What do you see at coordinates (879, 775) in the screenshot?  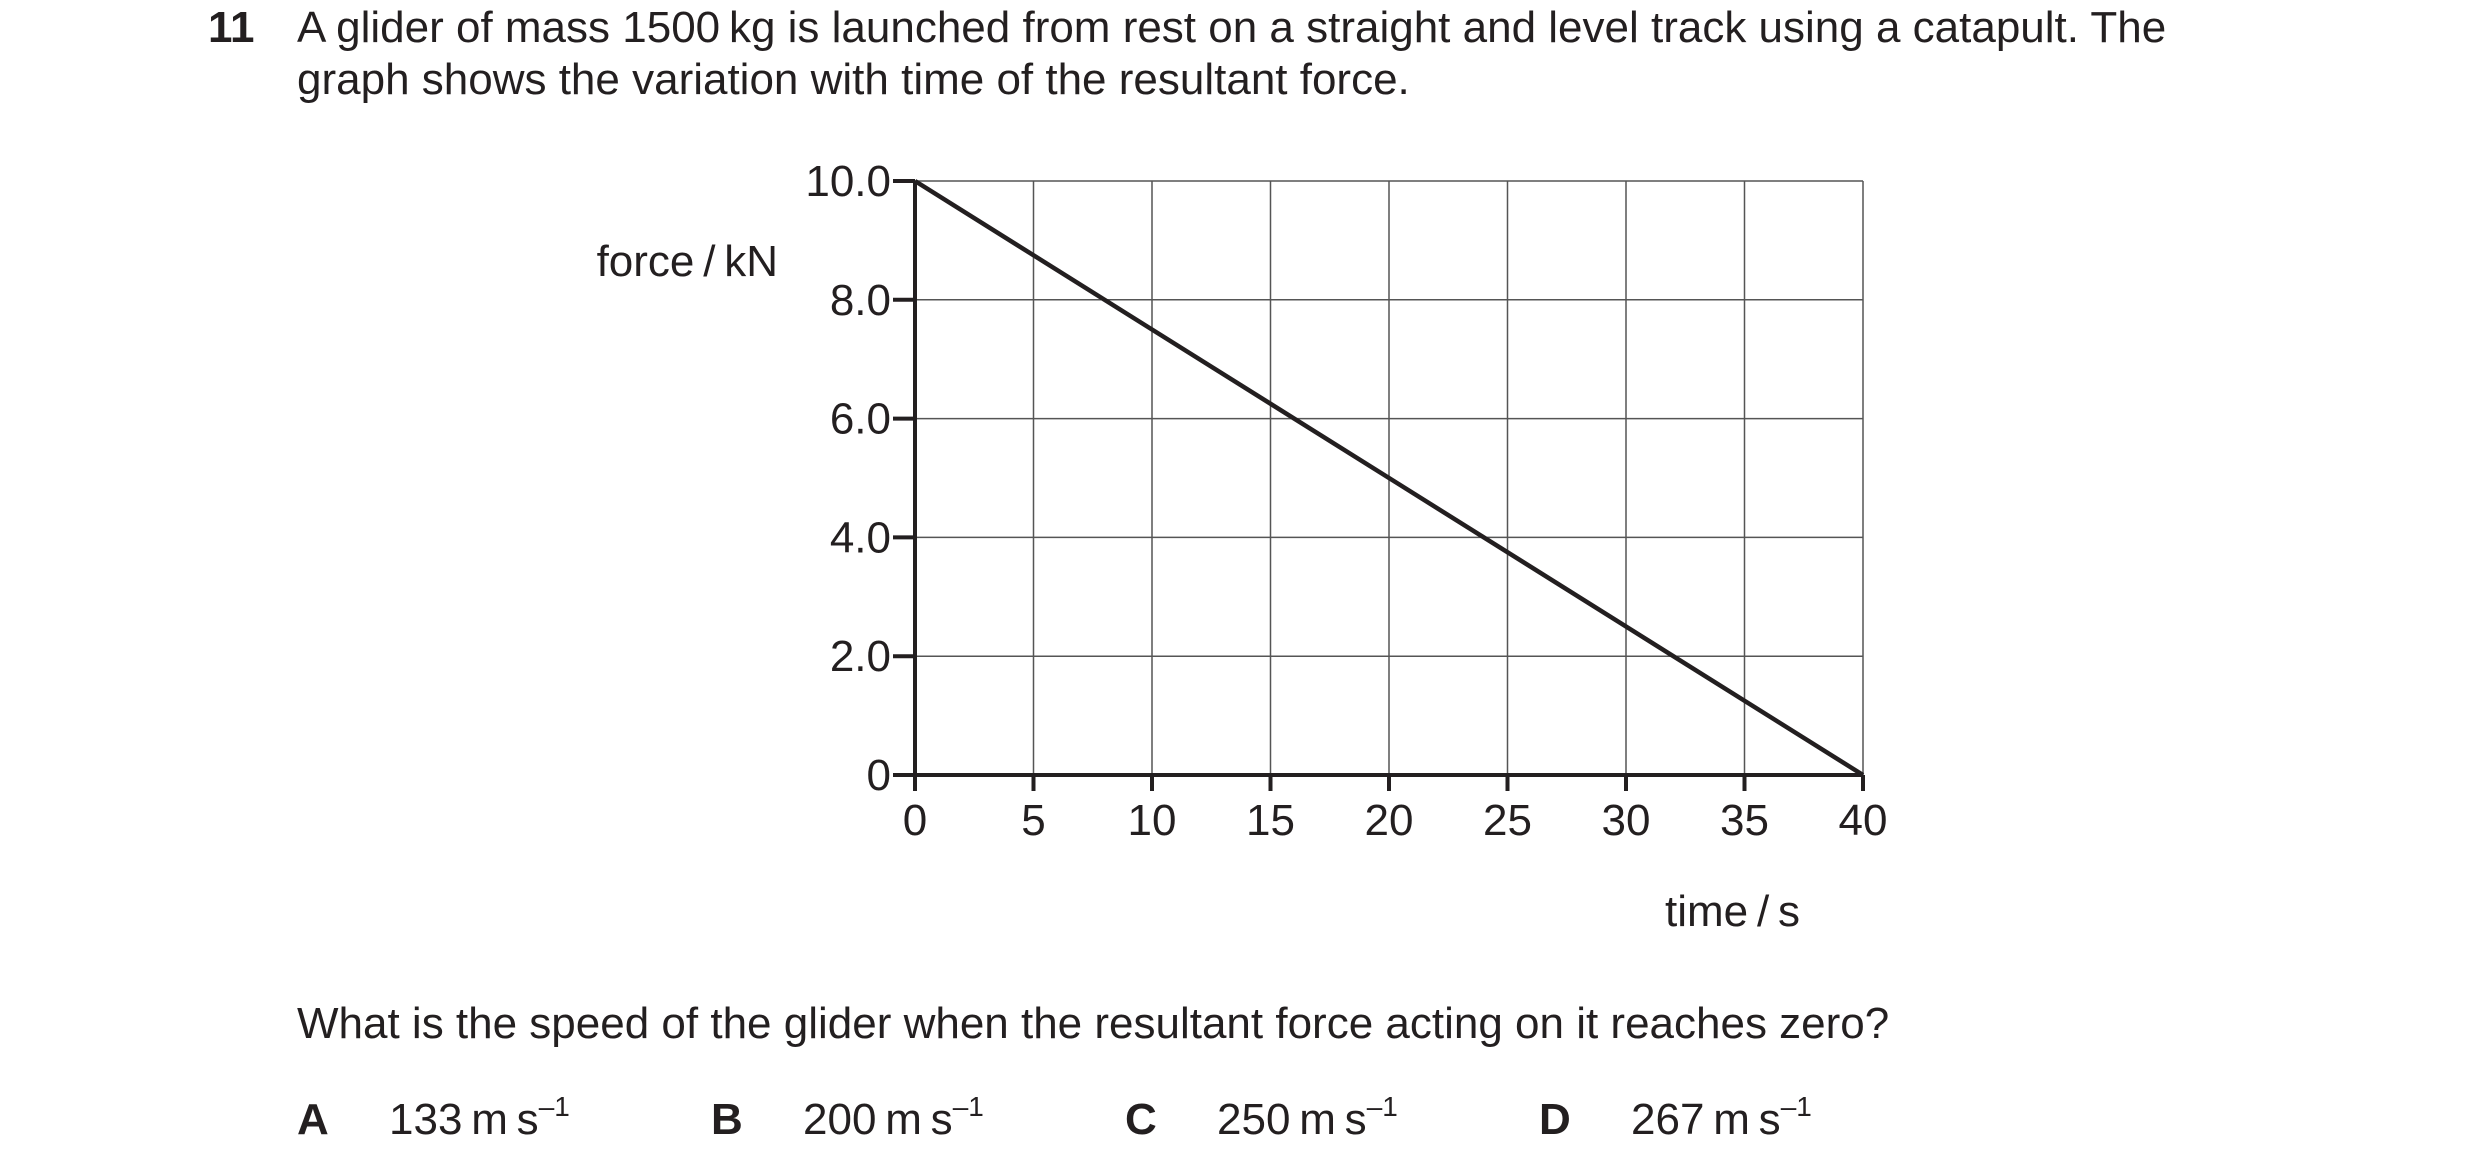 I see `y-tick-label-0: 0` at bounding box center [879, 775].